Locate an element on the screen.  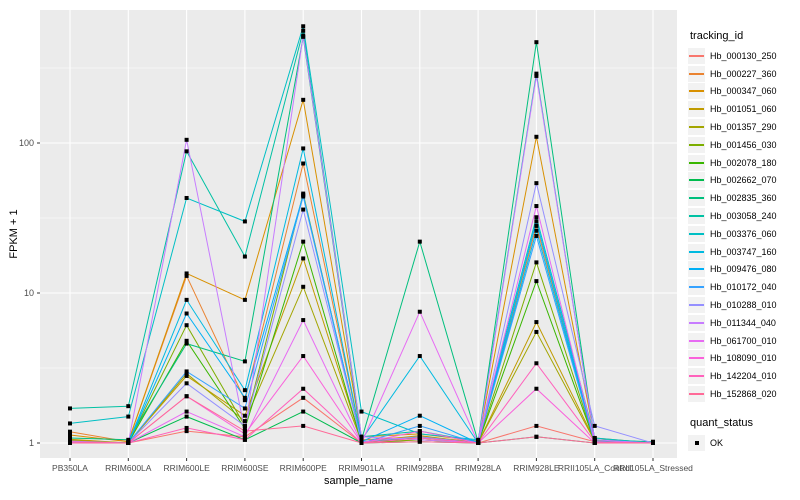
x-tick-label: RRIM928LA is located at coordinates (478, 468).